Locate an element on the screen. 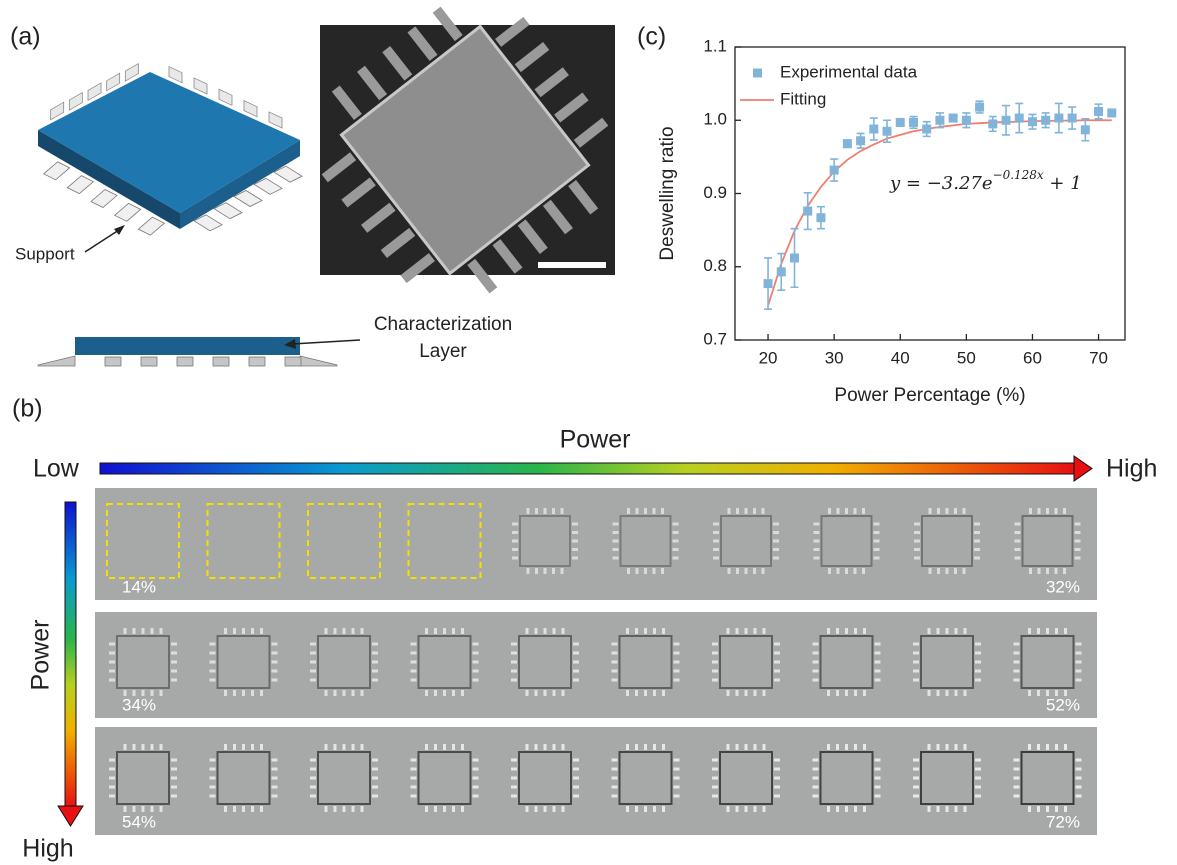  power-label: 52% is located at coordinates (1063, 704).